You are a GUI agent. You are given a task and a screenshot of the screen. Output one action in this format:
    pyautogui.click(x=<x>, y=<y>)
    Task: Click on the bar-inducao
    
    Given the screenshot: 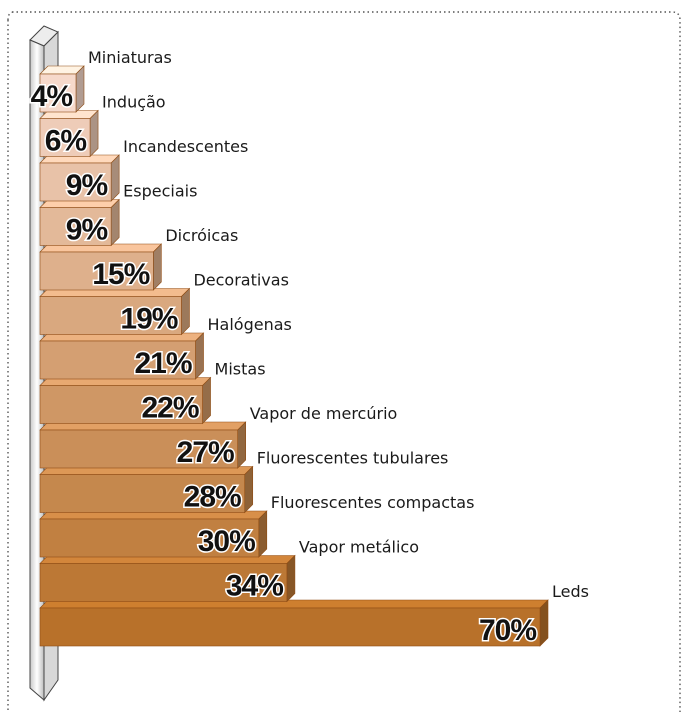 What is the action you would take?
    pyautogui.click(x=69, y=133)
    